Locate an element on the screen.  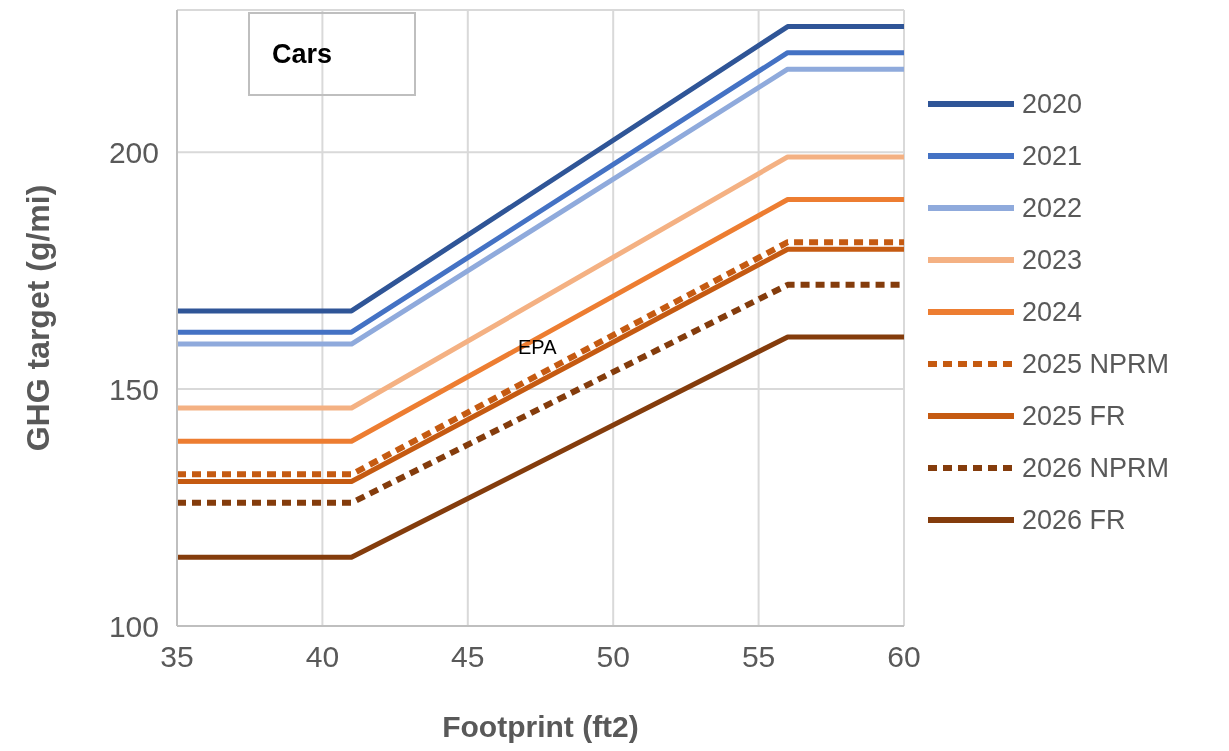
text-frame: Cars is located at coordinates (332, 54).